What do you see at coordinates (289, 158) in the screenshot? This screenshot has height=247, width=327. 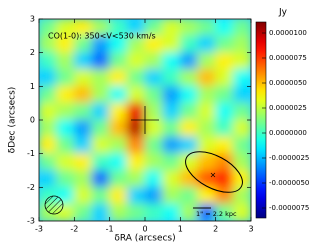 I see `colorbar-tick-label: -0.0000025` at bounding box center [289, 158].